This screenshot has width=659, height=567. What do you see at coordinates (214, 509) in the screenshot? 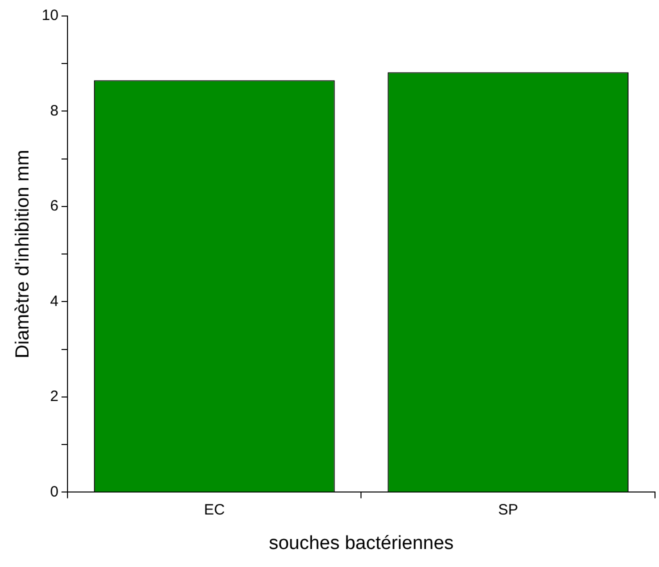
I see `x-tick-label: EC` at bounding box center [214, 509].